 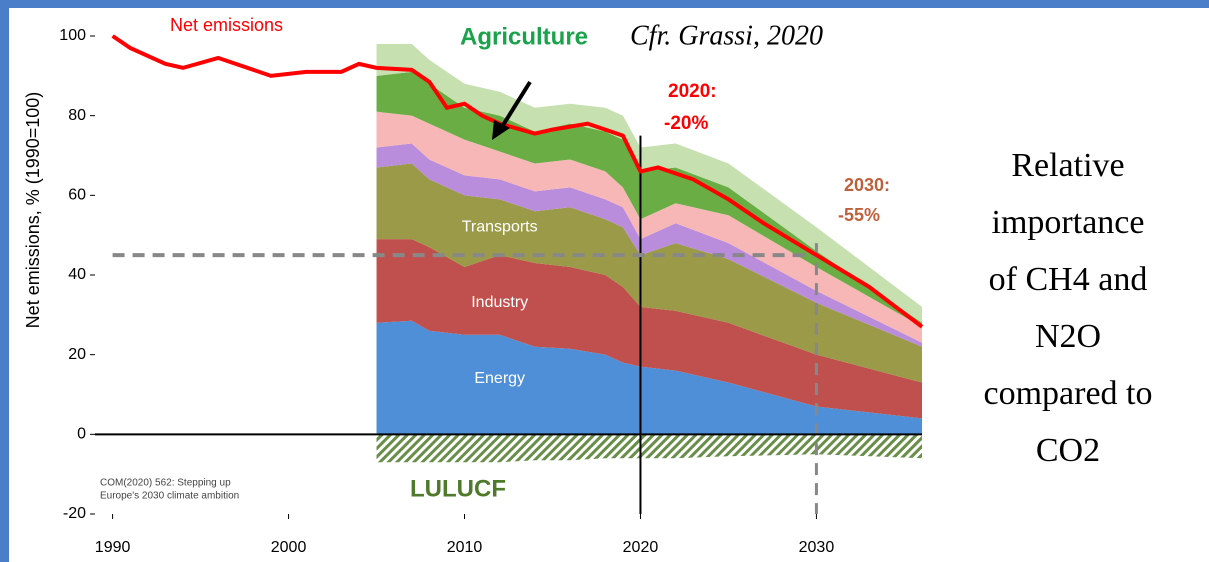 I want to click on x-tick-label: 2020, so click(x=641, y=547).